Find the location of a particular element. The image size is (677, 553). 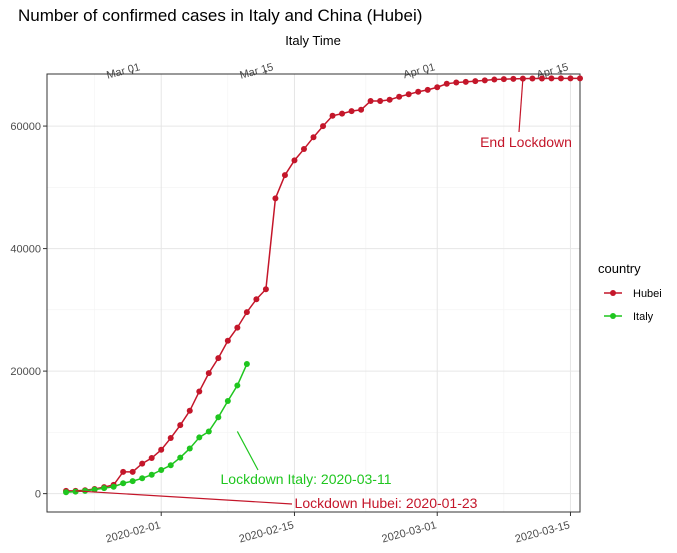

annotation-label: Lockdown Italy: 2020-03-11 is located at coordinates (306, 479).